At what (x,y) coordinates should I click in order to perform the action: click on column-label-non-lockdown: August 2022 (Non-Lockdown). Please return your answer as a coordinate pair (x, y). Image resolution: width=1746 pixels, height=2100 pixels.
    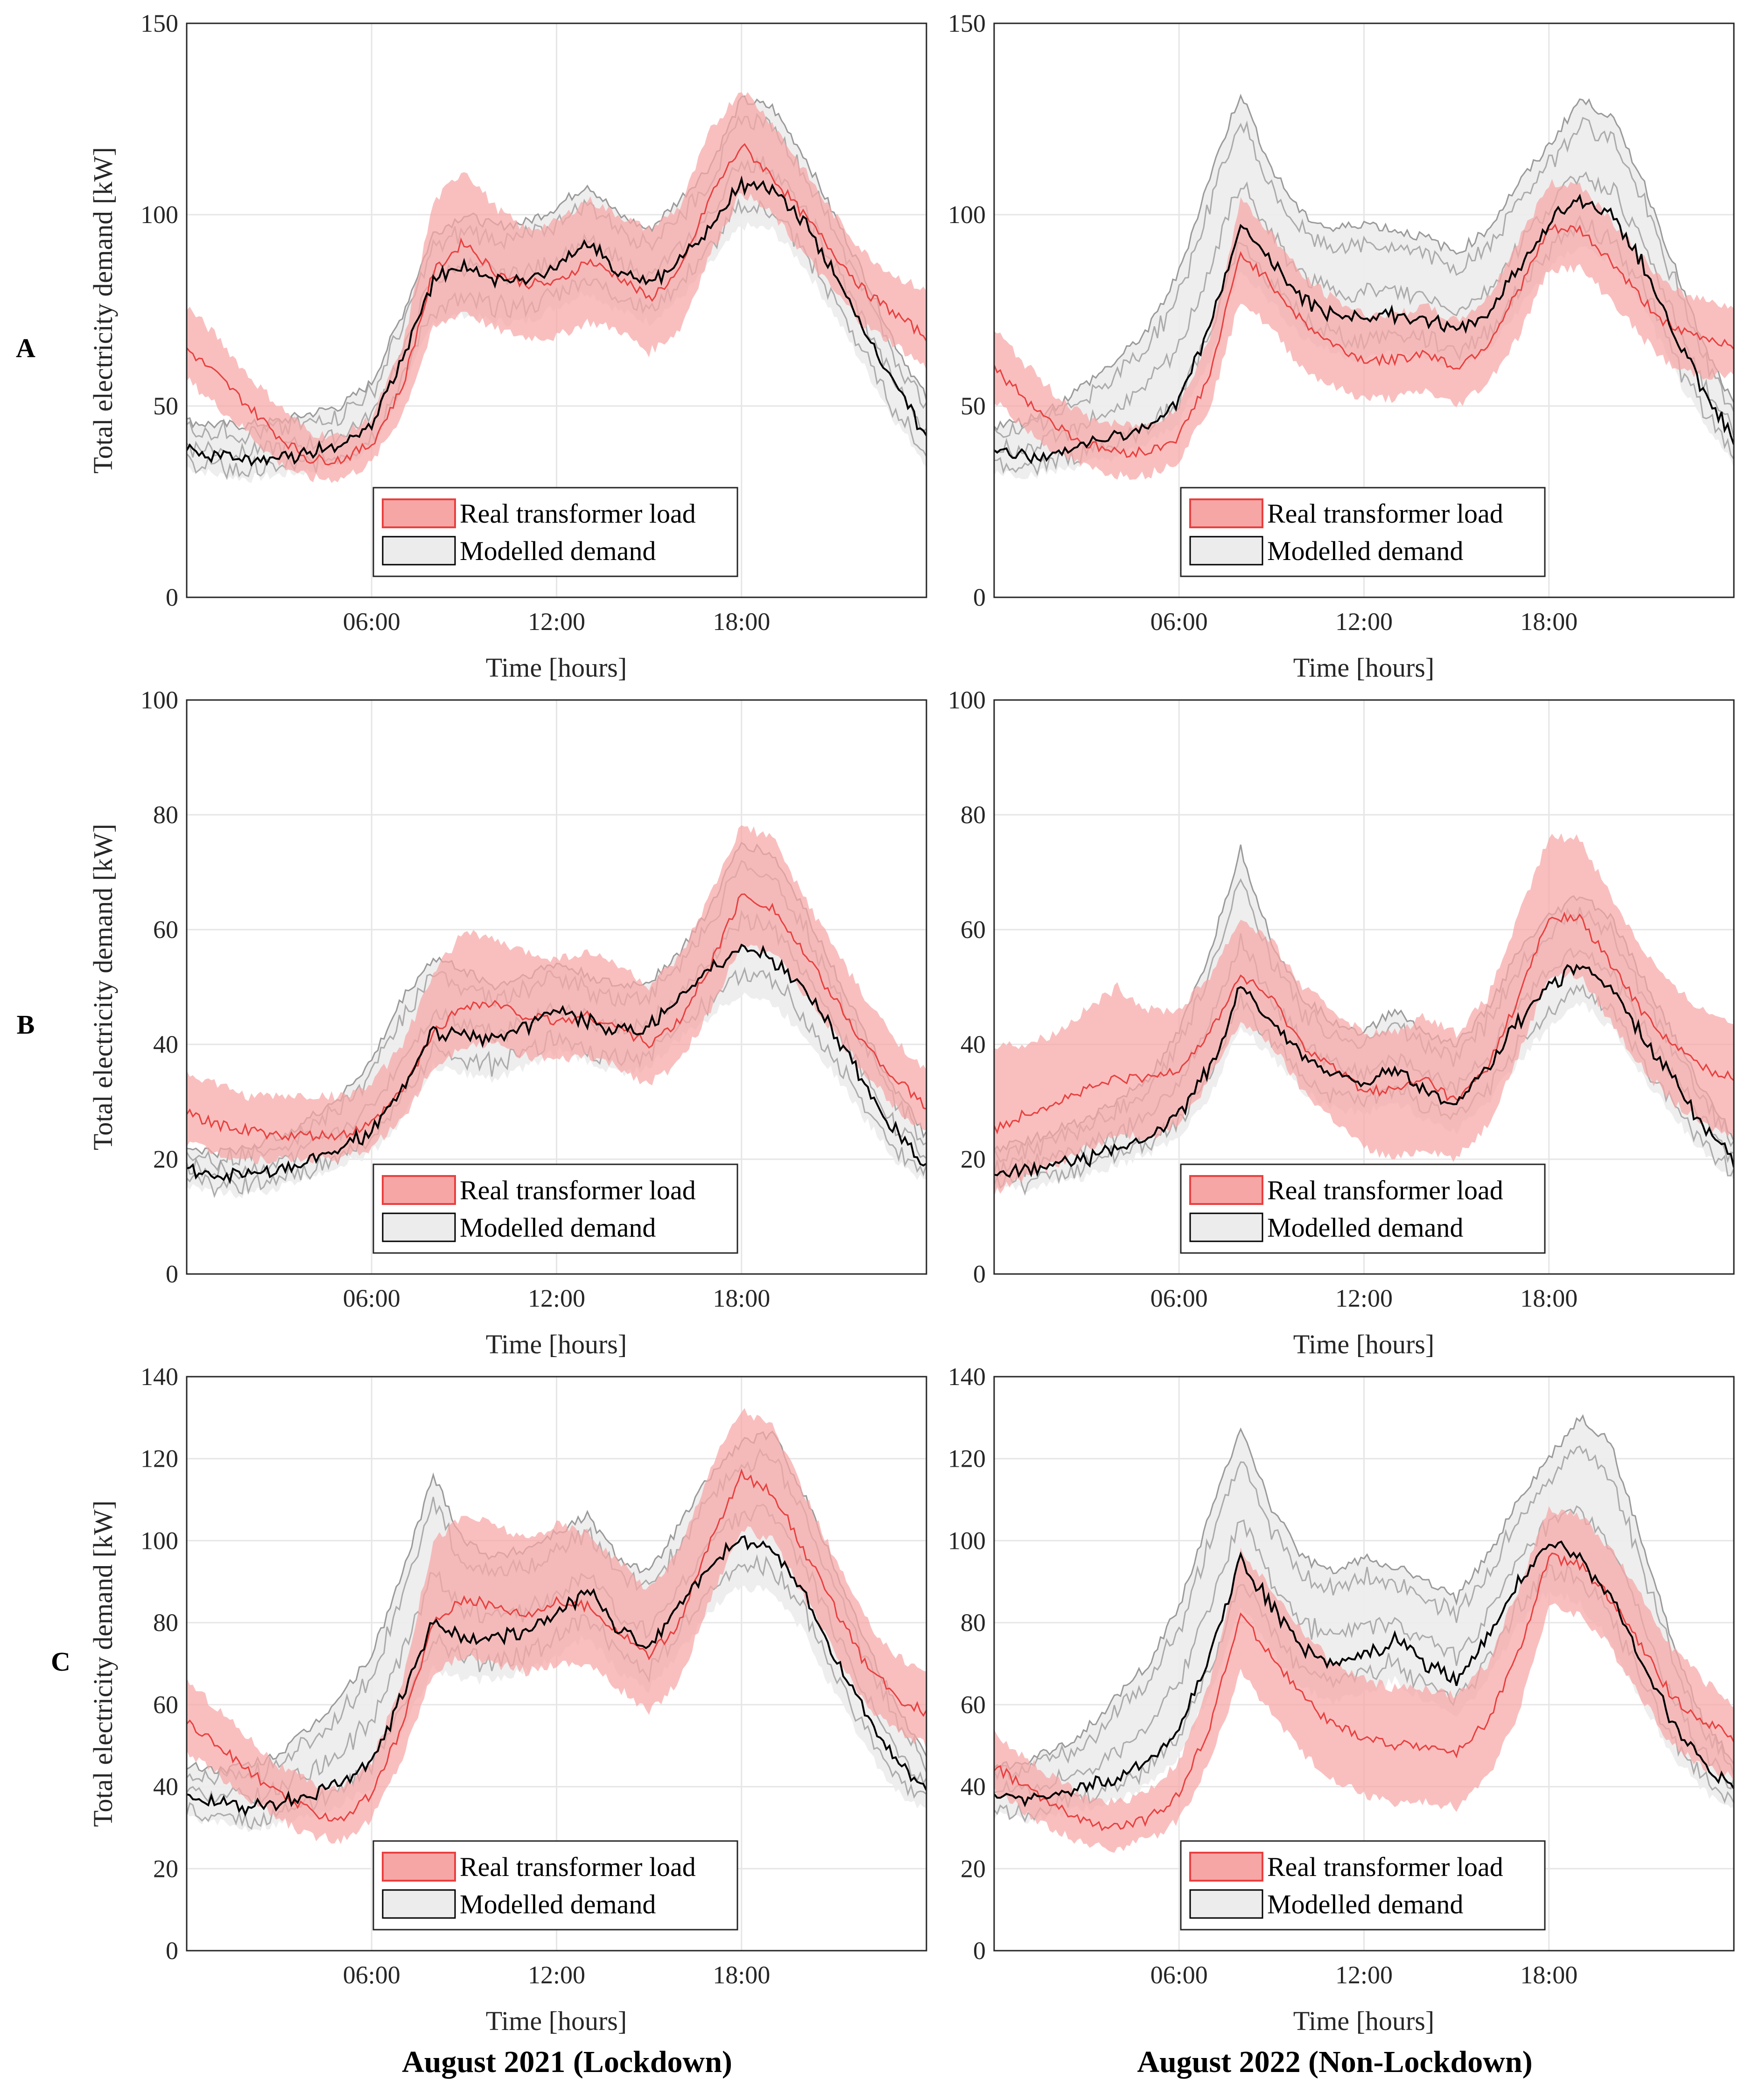
    Looking at the image, I should click on (1334, 2062).